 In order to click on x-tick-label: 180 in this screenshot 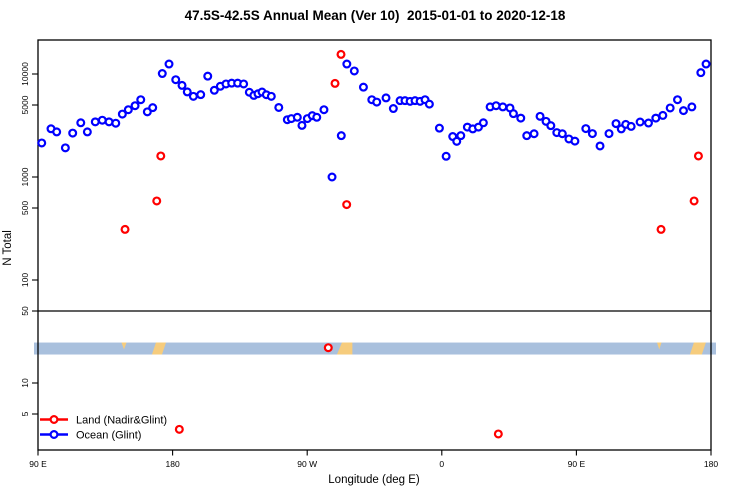, I will do `click(711, 464)`.